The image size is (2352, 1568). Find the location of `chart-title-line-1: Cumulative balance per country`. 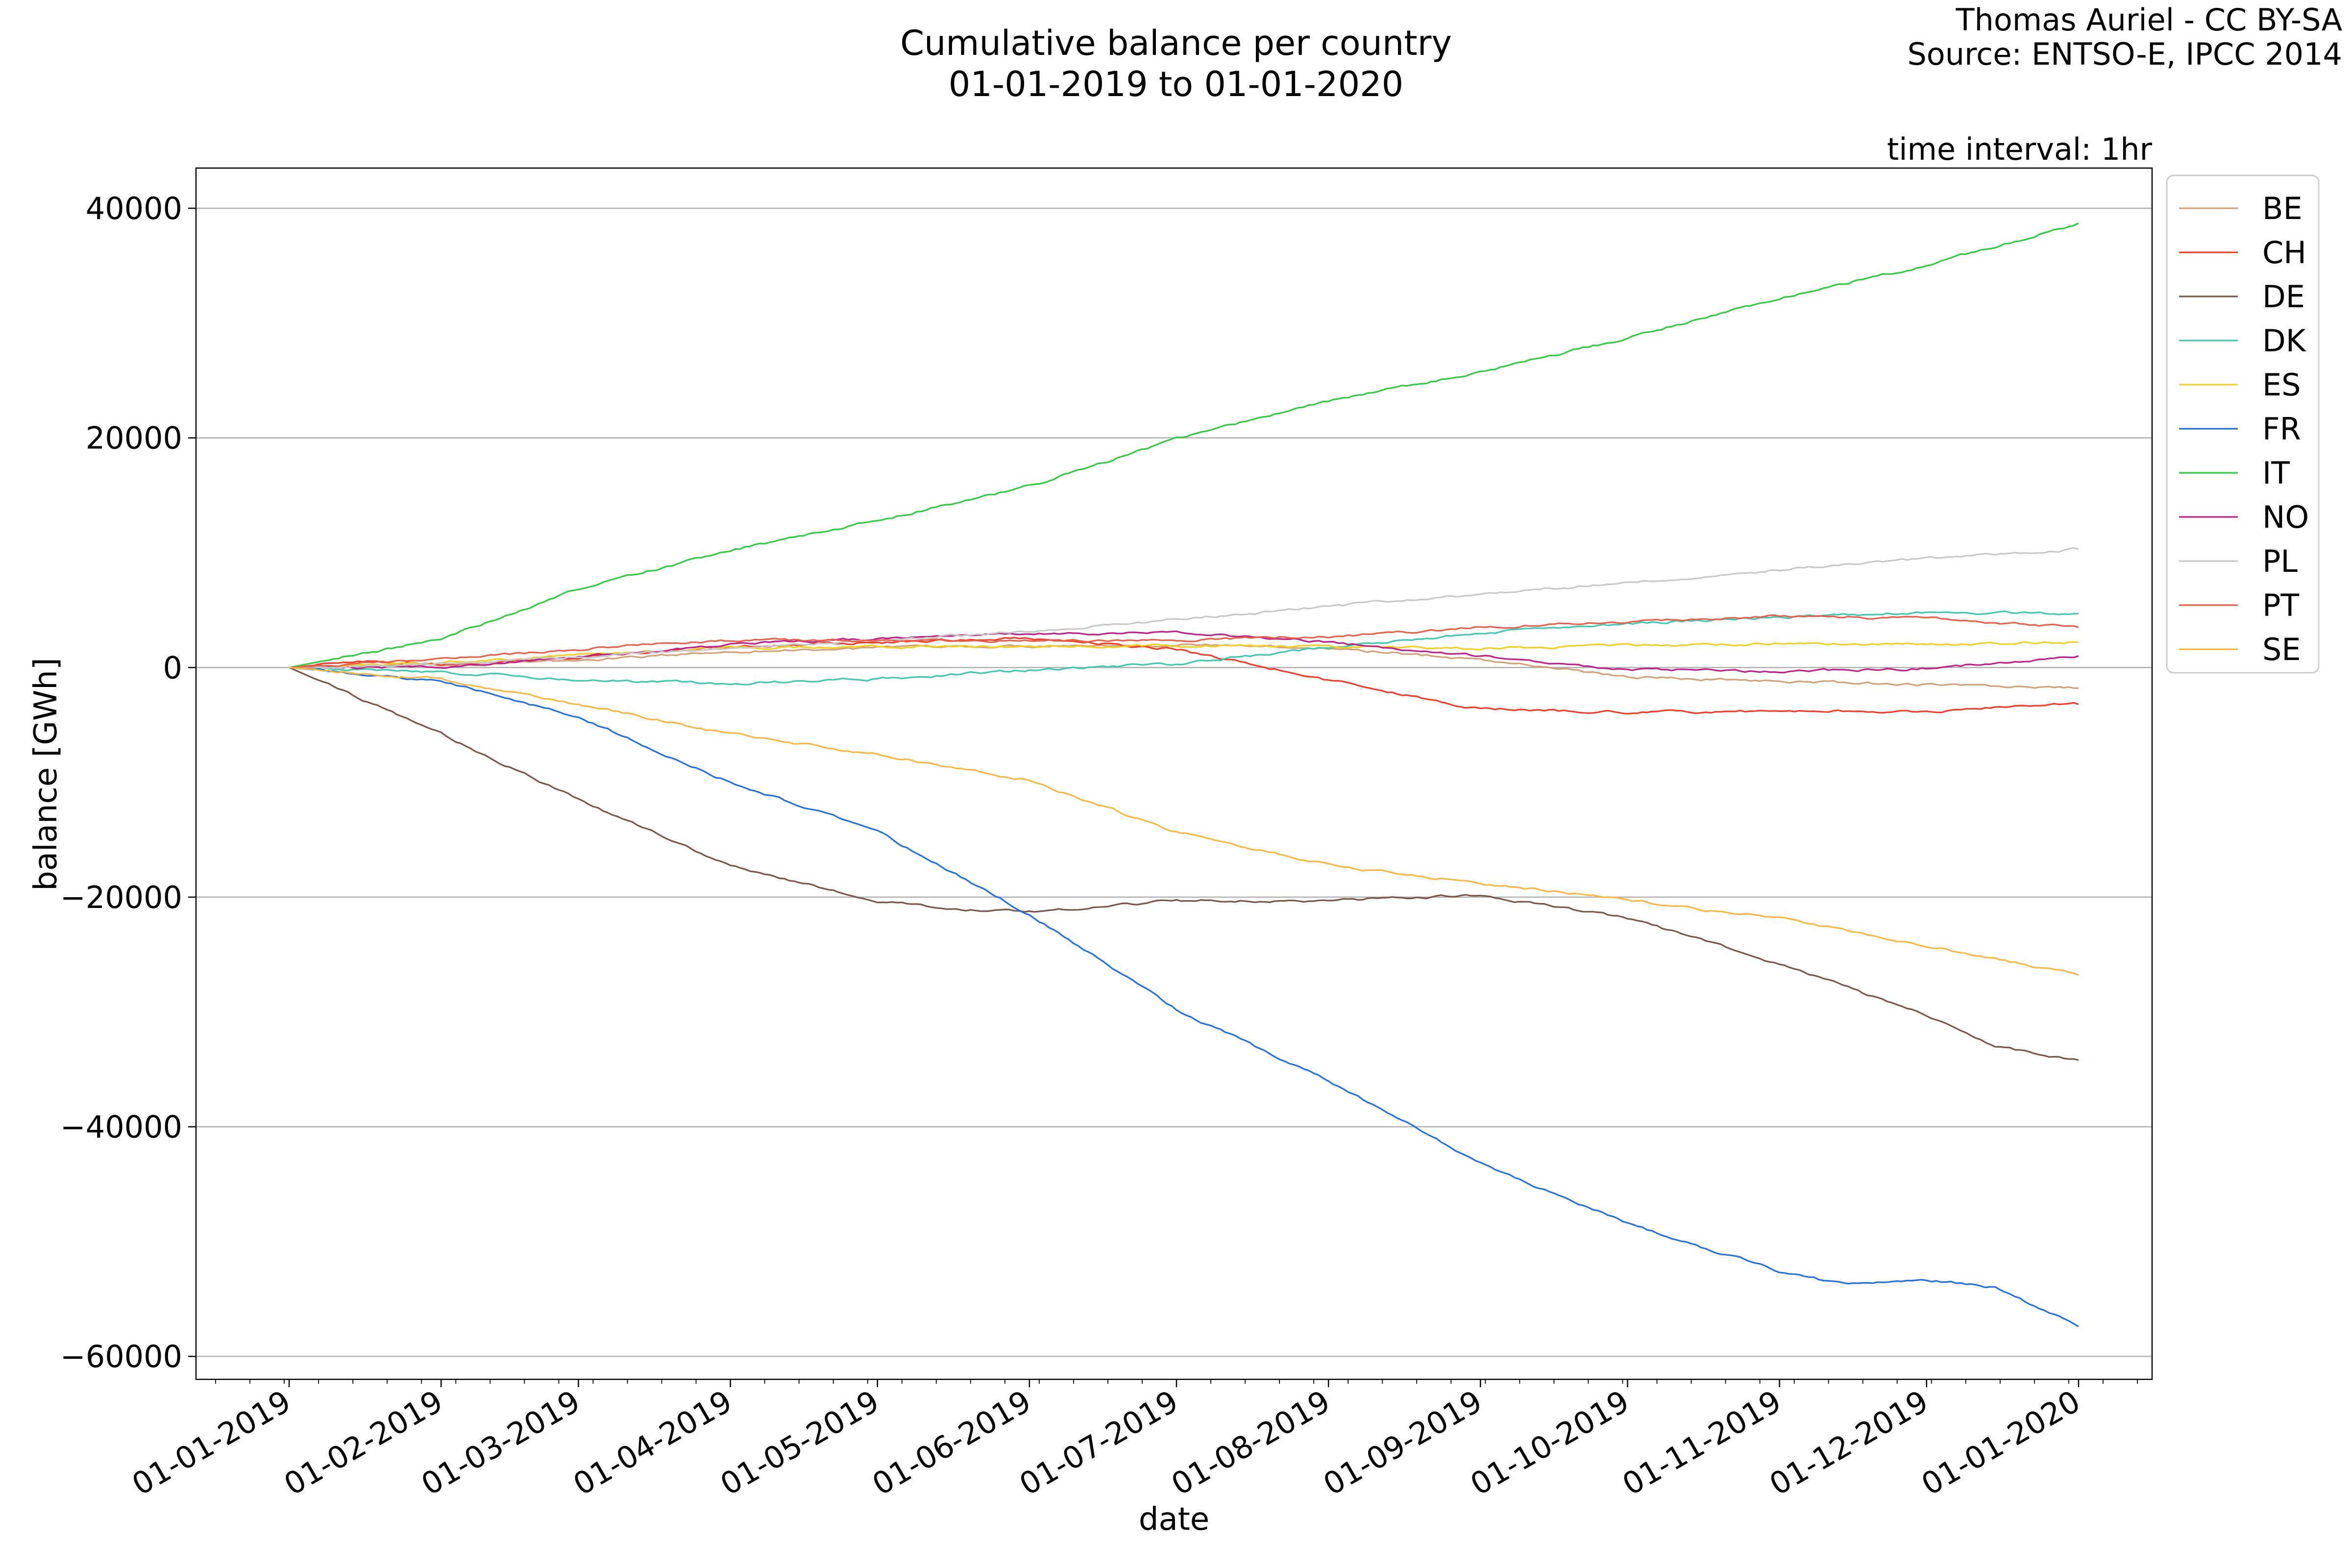

chart-title-line-1: Cumulative balance per country is located at coordinates (1176, 43).